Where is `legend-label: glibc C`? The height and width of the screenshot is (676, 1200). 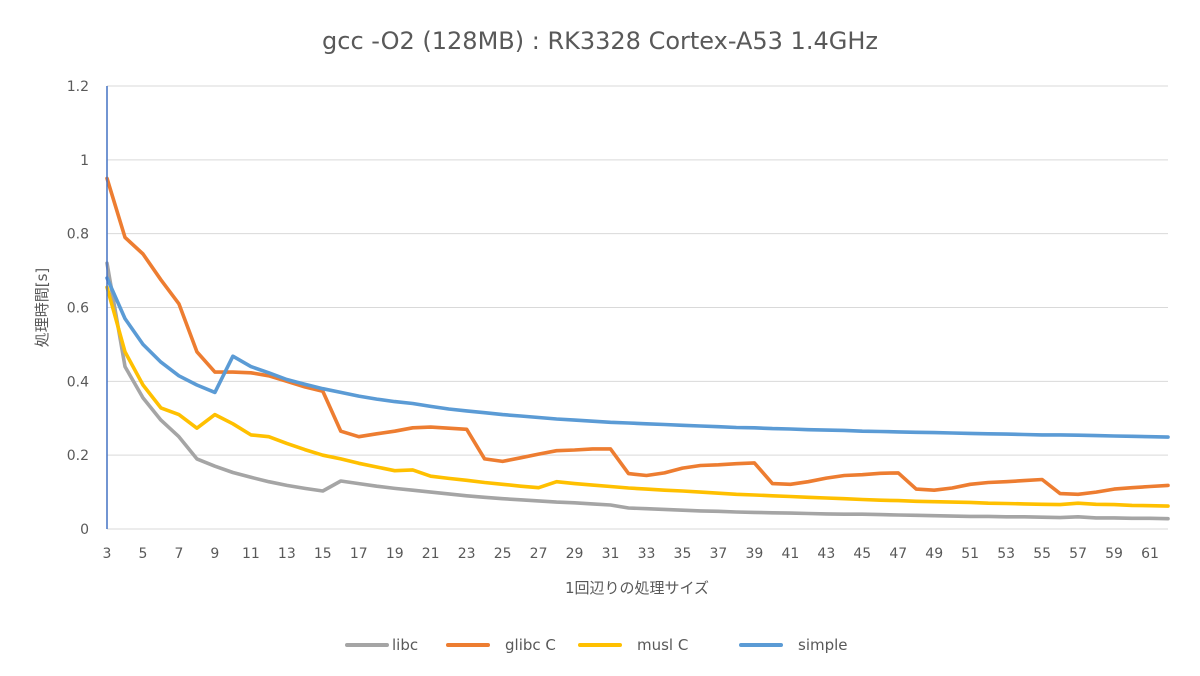
legend-label: glibc C is located at coordinates (530, 645).